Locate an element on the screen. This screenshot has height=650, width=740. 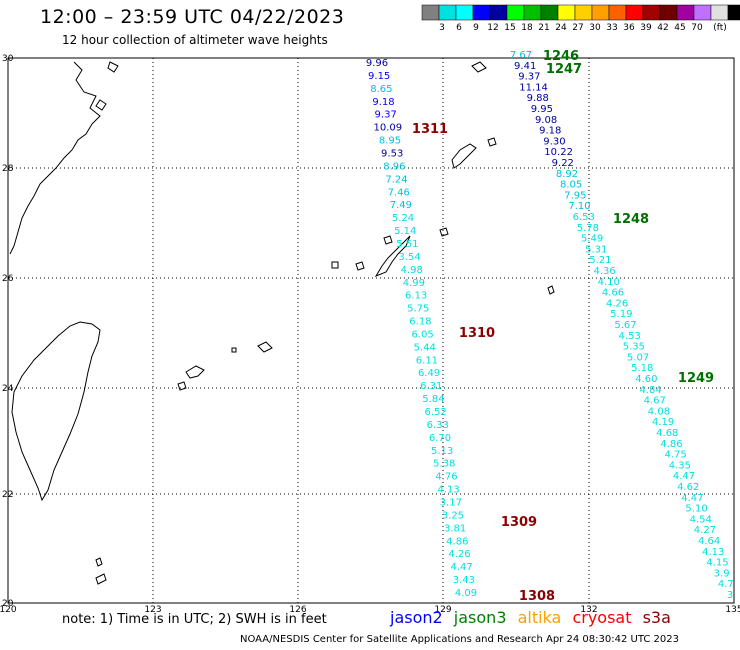
swh-value: 9.08 is located at coordinates (546, 120).